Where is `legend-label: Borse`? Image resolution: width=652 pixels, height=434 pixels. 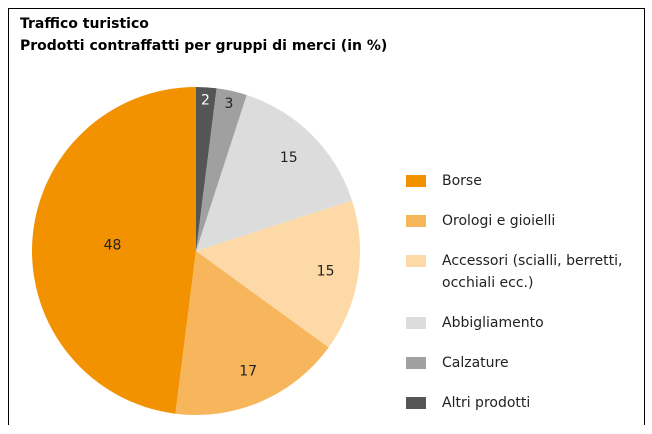
legend-label: Borse is located at coordinates (462, 181).